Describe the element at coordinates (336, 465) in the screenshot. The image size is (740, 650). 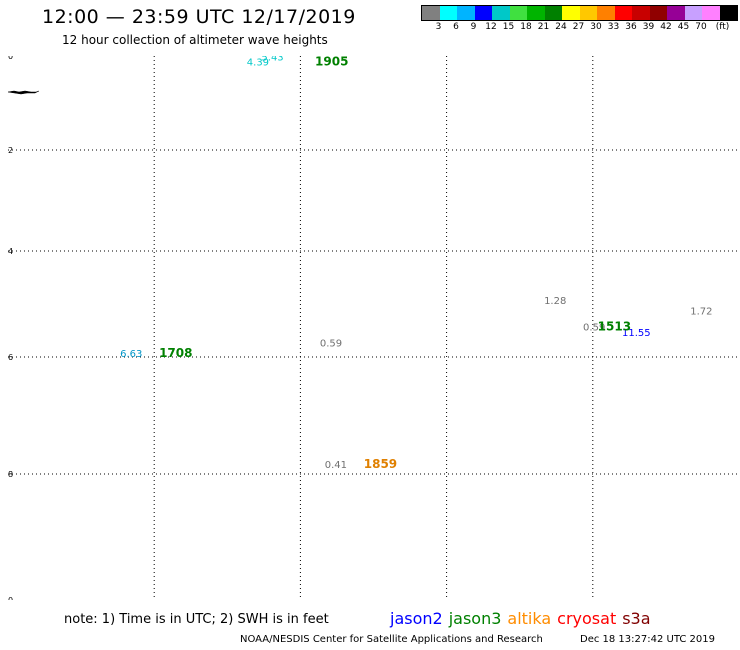
I see `wave-height-value: 0.41` at that location.